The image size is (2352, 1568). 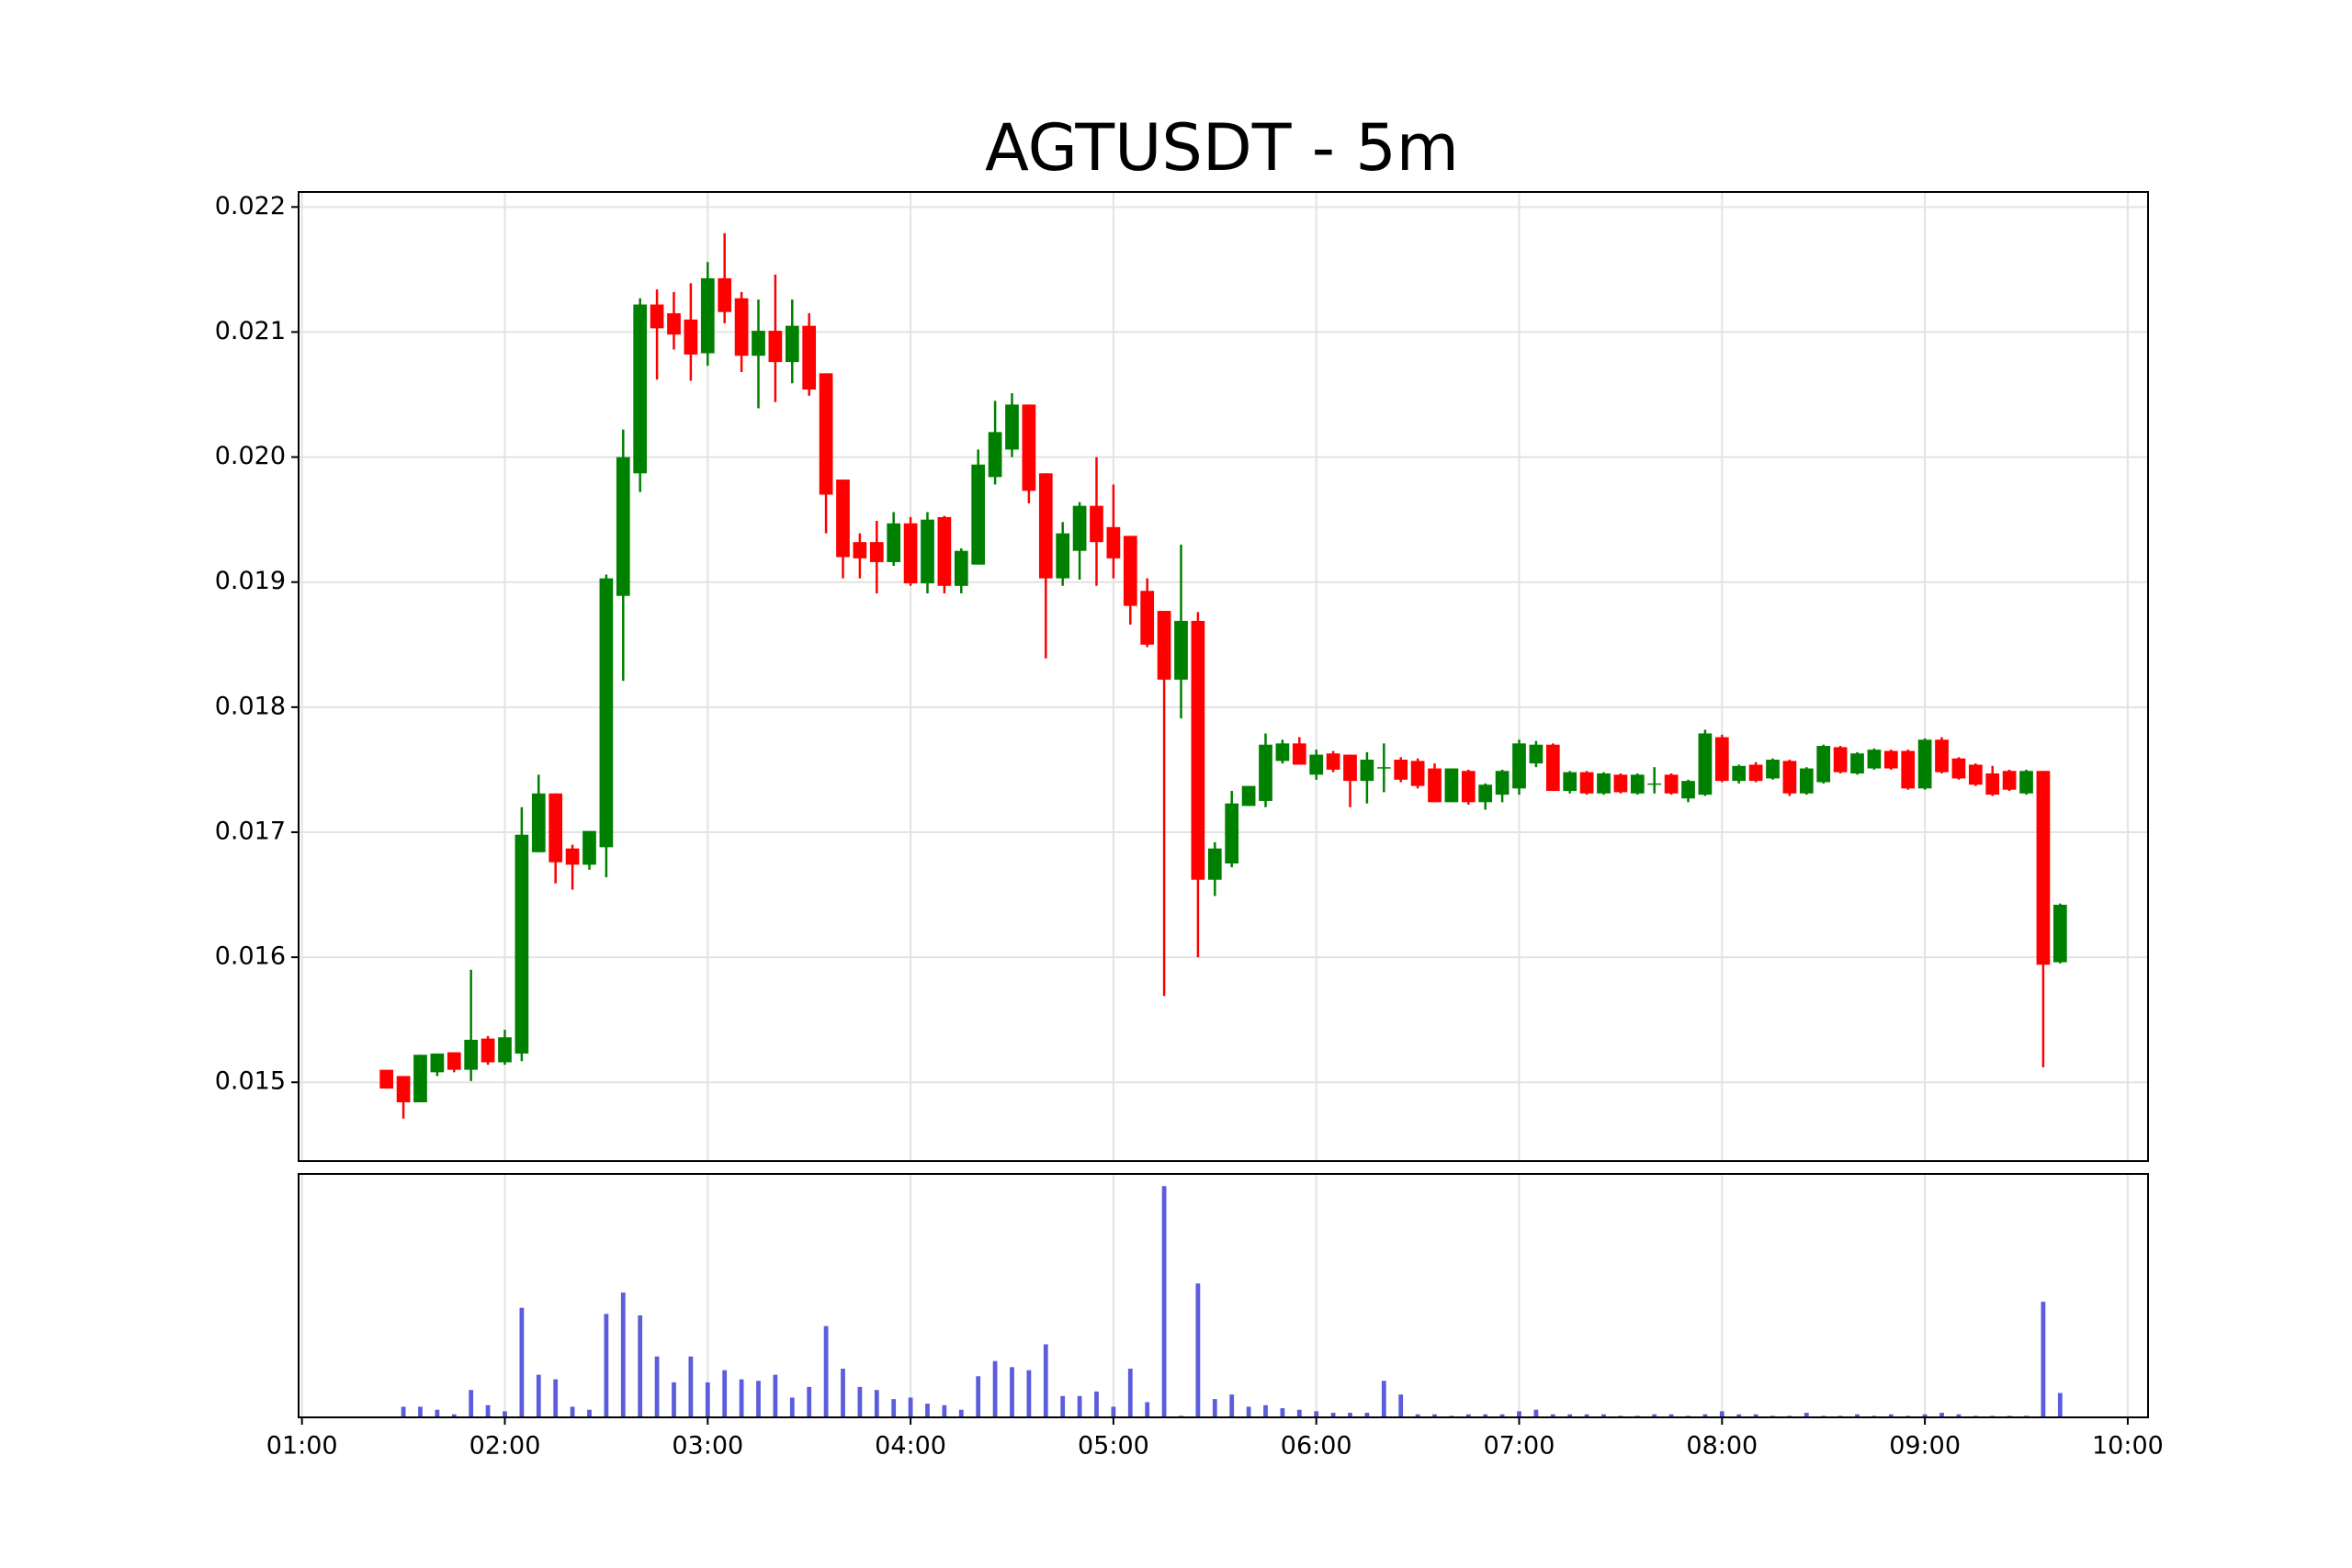 I want to click on x-tick-label: 09:00, so click(x=1925, y=1447).